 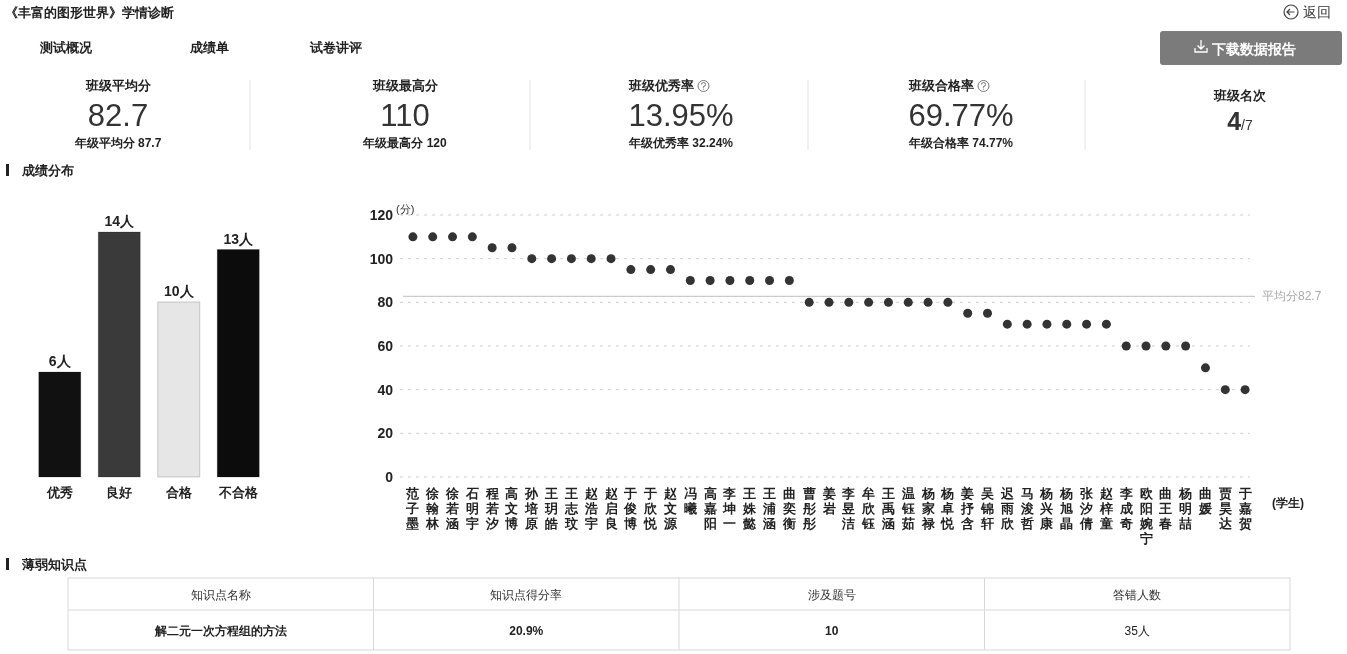 I want to click on back-link-label: 返回, so click(x=1317, y=12).